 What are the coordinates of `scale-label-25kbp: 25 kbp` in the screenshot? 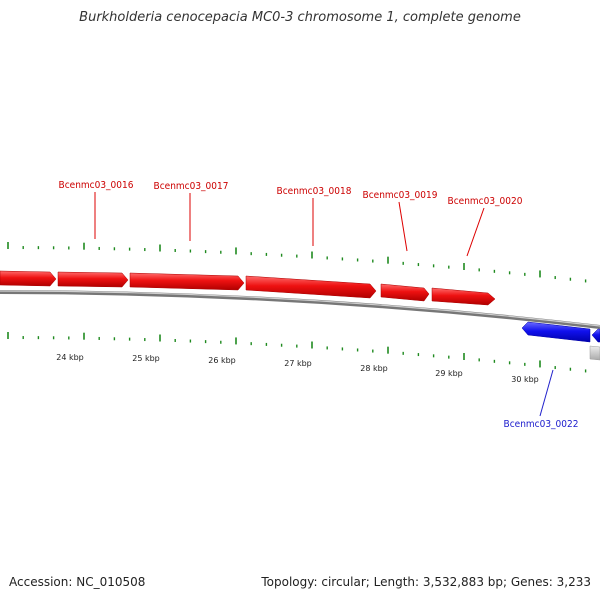 It's located at (146, 358).